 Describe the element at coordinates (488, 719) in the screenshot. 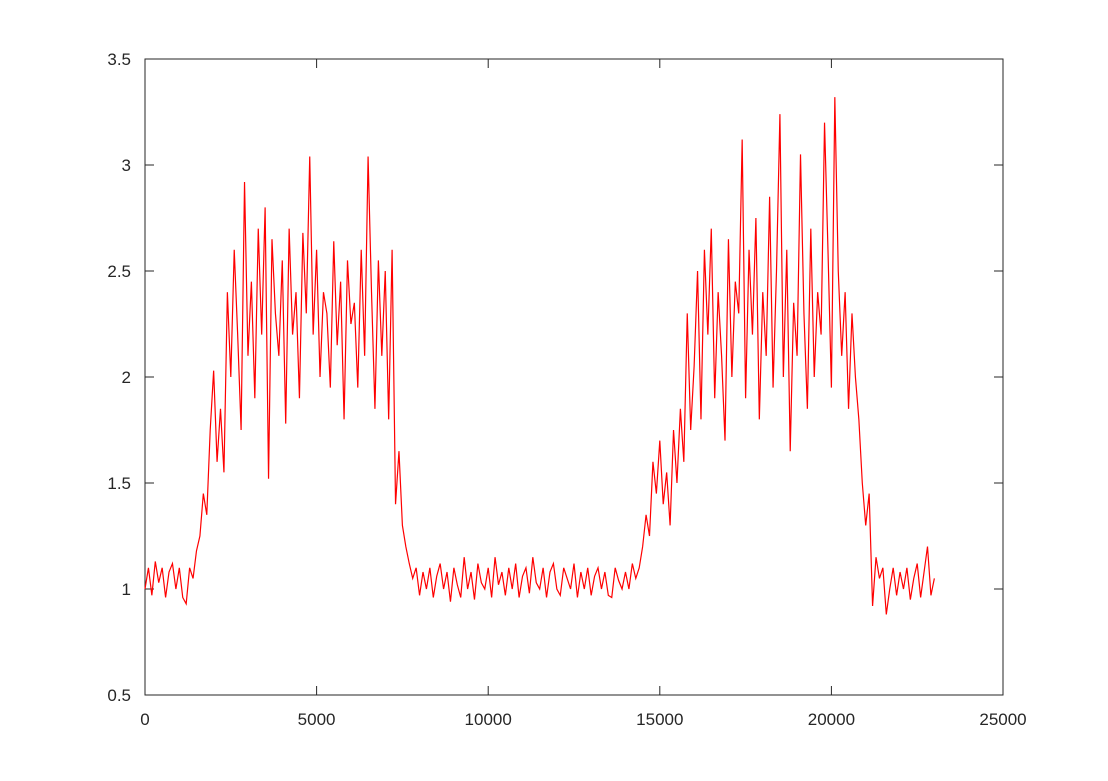

I see `x-tick-label: 10000` at that location.